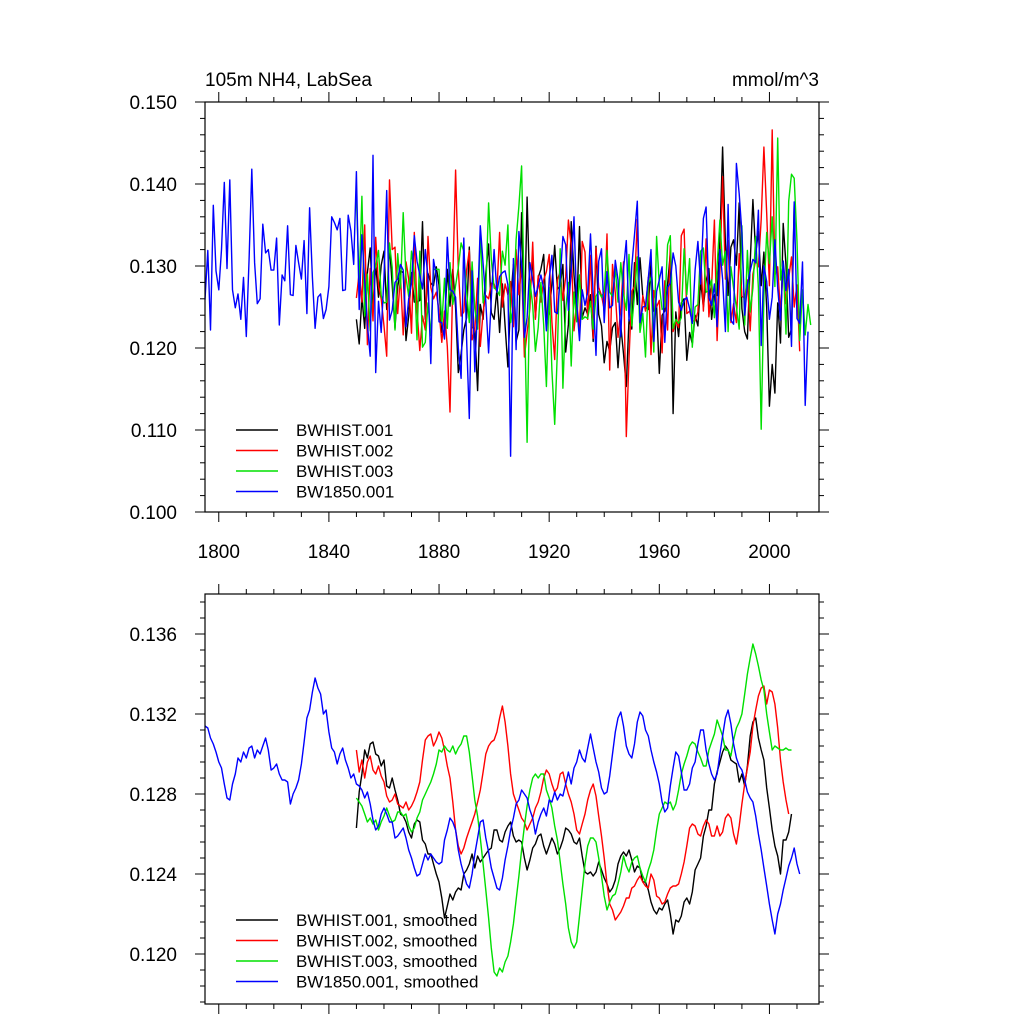  What do you see at coordinates (769, 552) in the screenshot?
I see `x-tick-label: 2000` at bounding box center [769, 552].